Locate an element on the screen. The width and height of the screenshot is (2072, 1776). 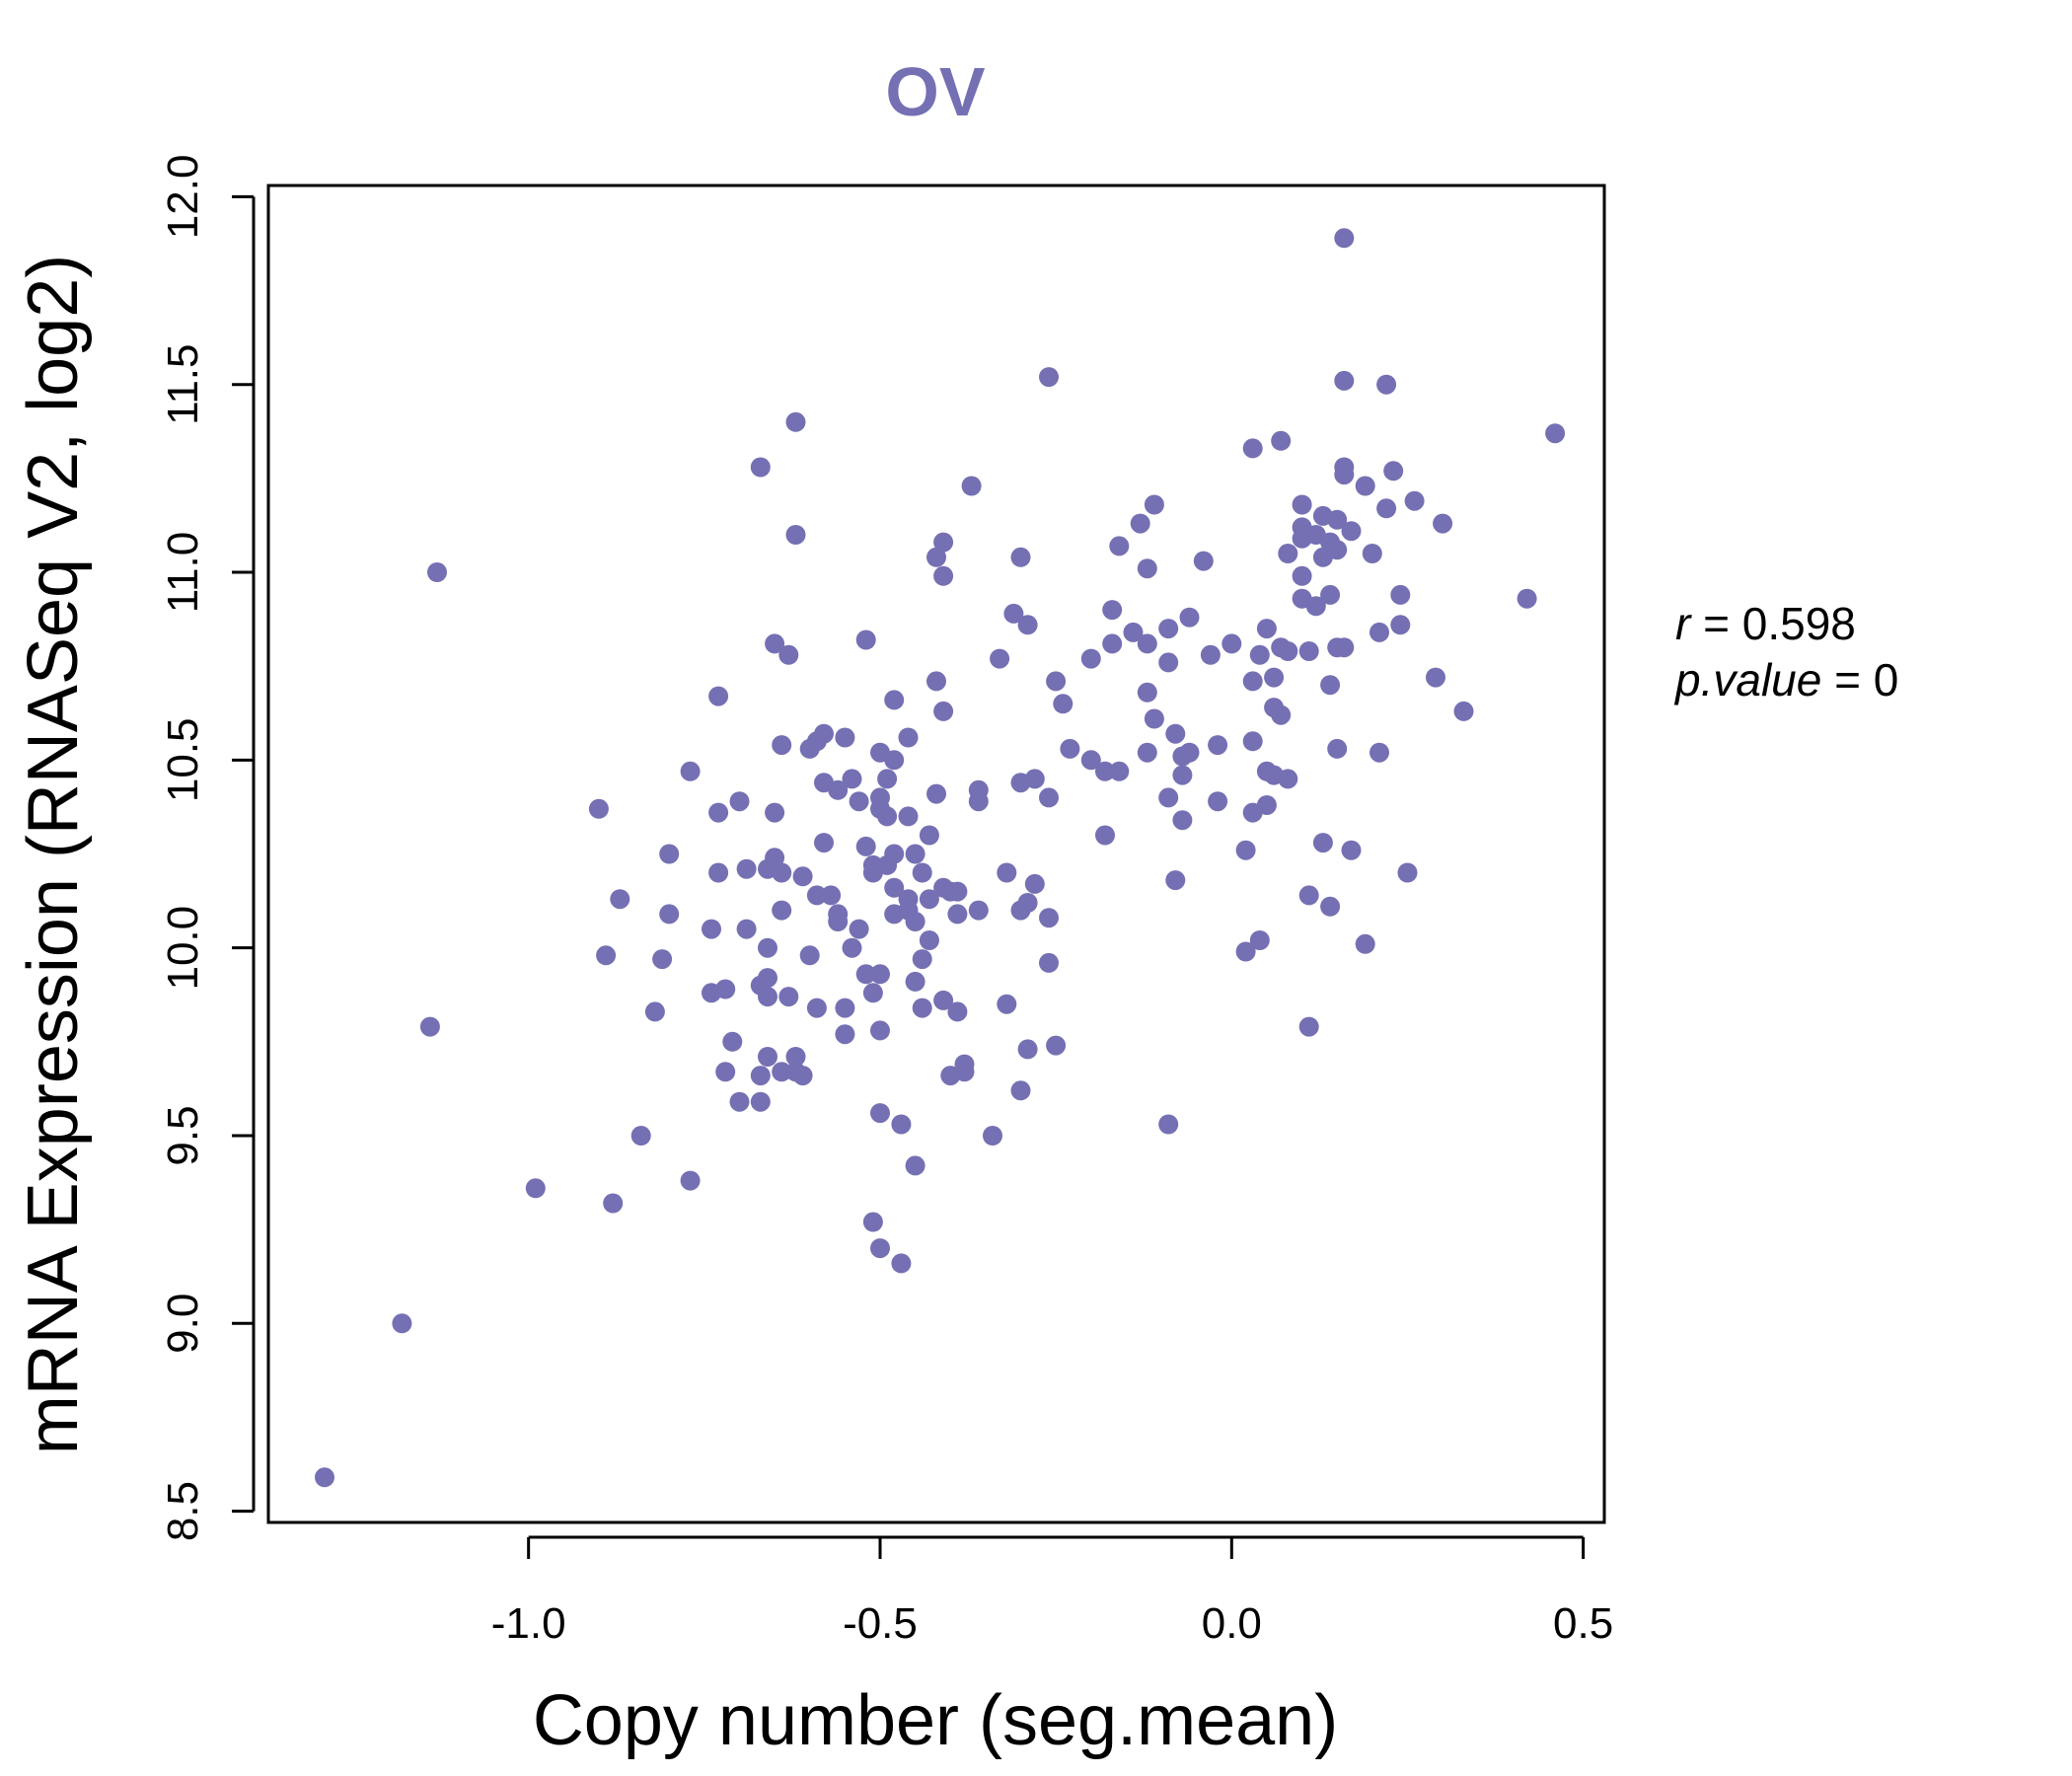
stat-p-label: p.value is located at coordinates (1747, 680).